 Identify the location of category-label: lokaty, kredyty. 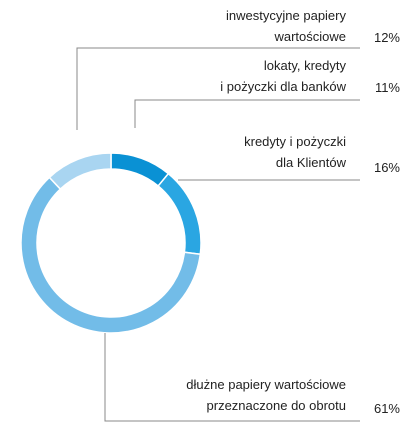
(305, 65).